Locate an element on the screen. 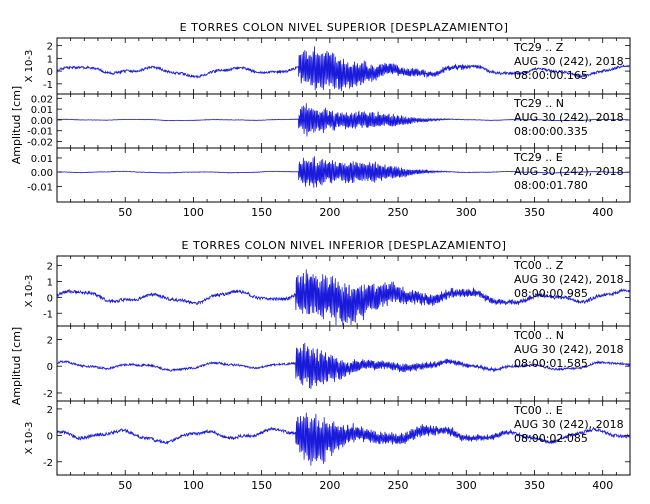  station-component-label: TC00 .. Z is located at coordinates (538, 265).